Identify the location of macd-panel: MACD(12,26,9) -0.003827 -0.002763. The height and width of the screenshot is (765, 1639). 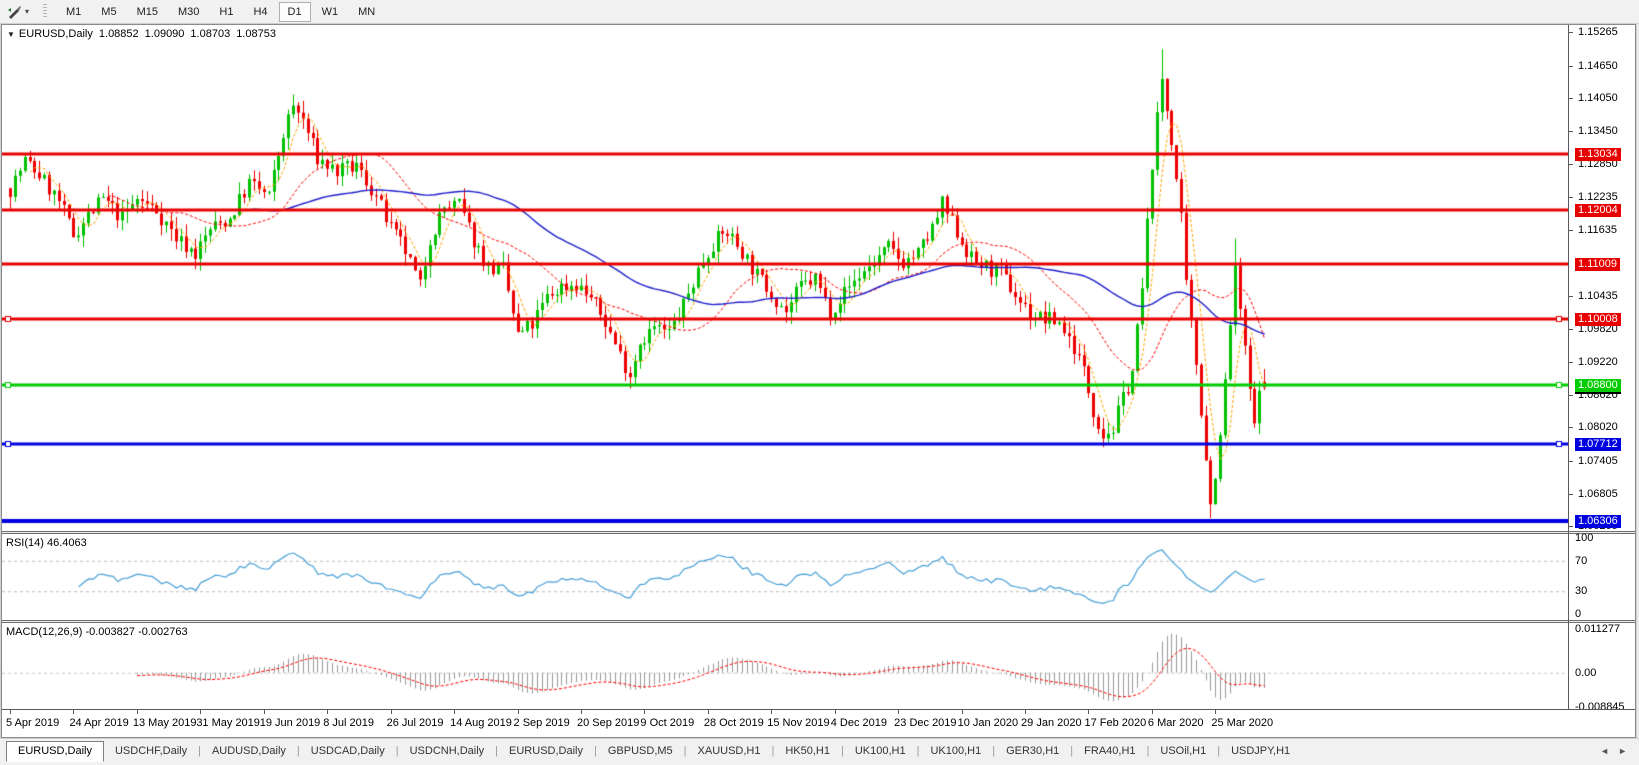
(785, 666).